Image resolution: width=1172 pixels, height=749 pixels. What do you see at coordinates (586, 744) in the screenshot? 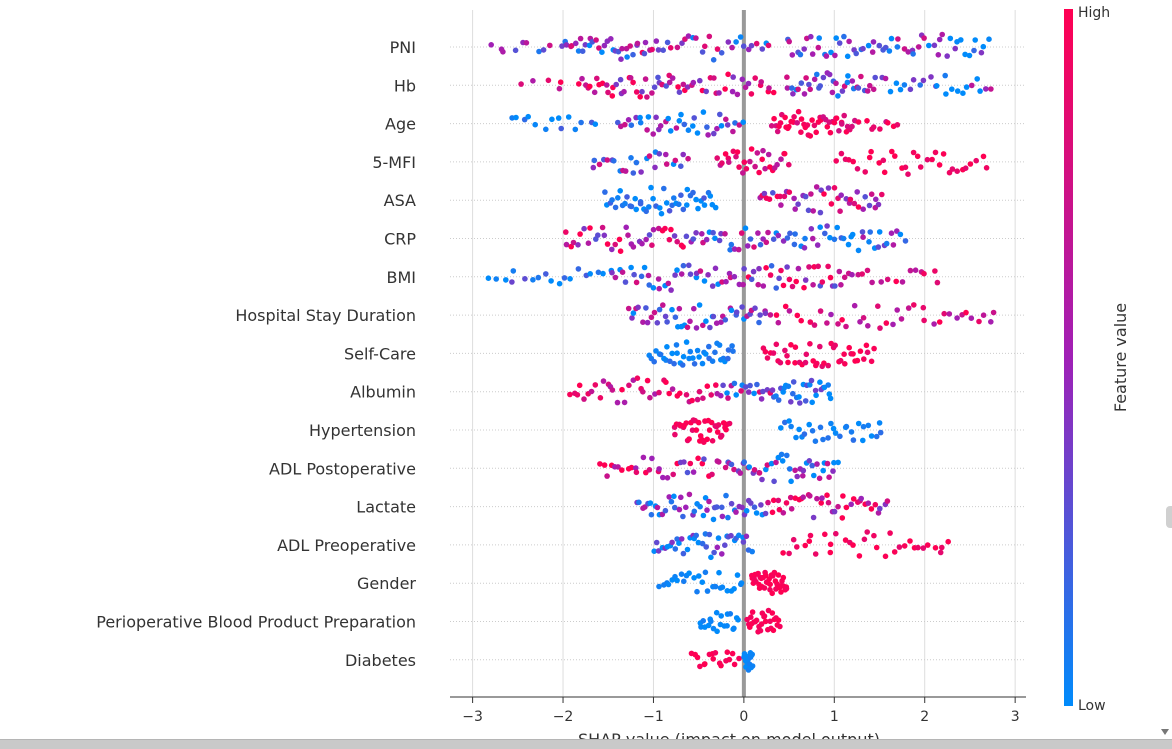
I see `bottom-scrollbar` at bounding box center [586, 744].